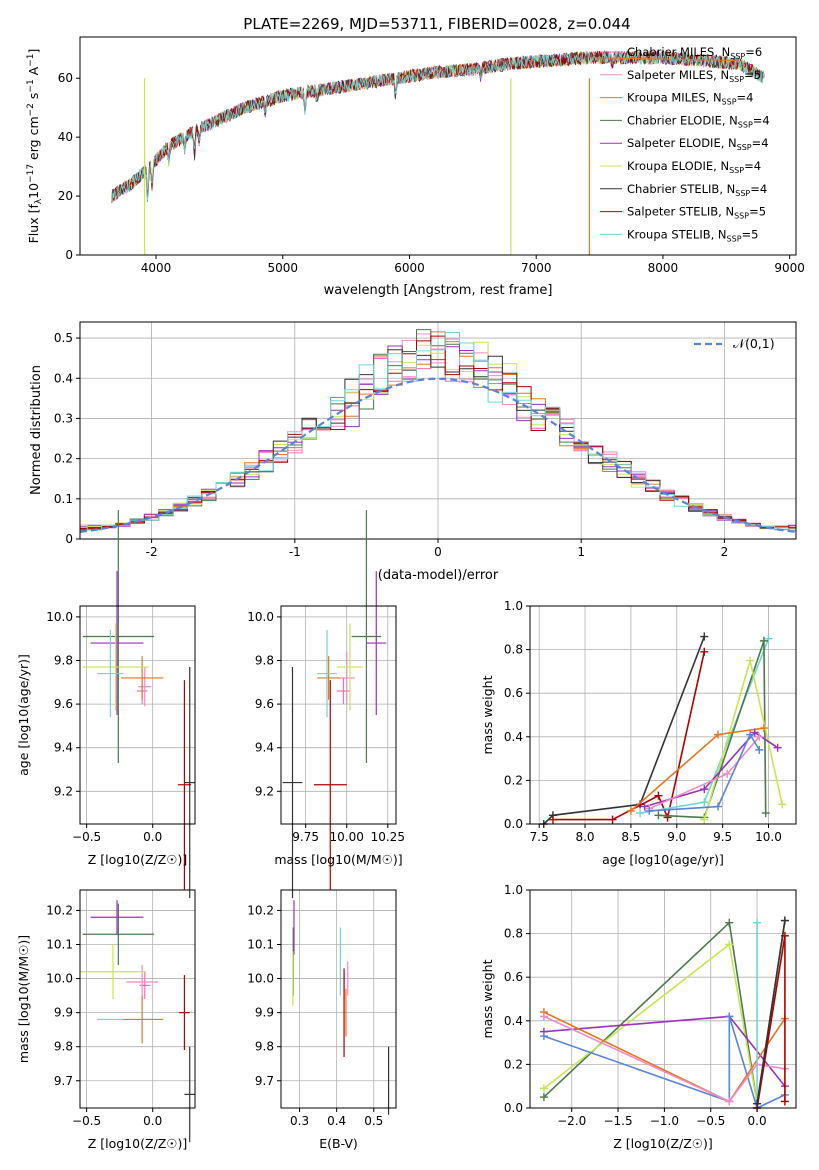 The height and width of the screenshot is (1170, 819). What do you see at coordinates (513, 693) in the screenshot?
I see `y-tick-label: 0.6` at bounding box center [513, 693].